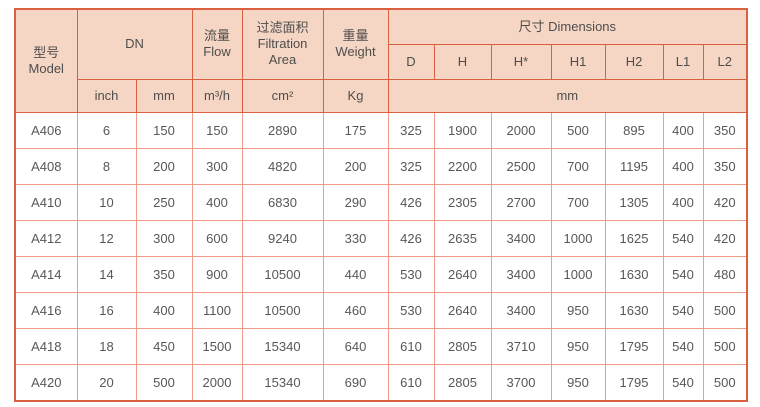 This screenshot has width=760, height=407. I want to click on cell-flow: 2000, so click(217, 382).